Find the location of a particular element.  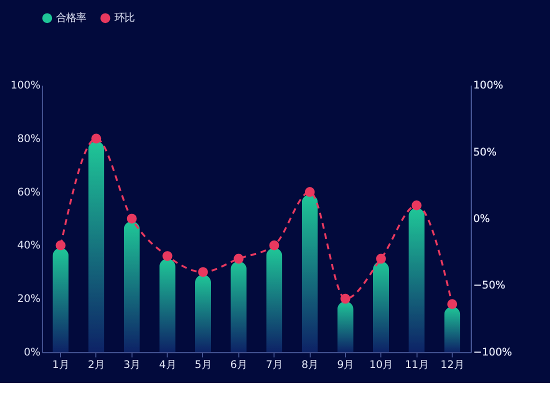

y2-tick-label: 0% is located at coordinates (481, 219).